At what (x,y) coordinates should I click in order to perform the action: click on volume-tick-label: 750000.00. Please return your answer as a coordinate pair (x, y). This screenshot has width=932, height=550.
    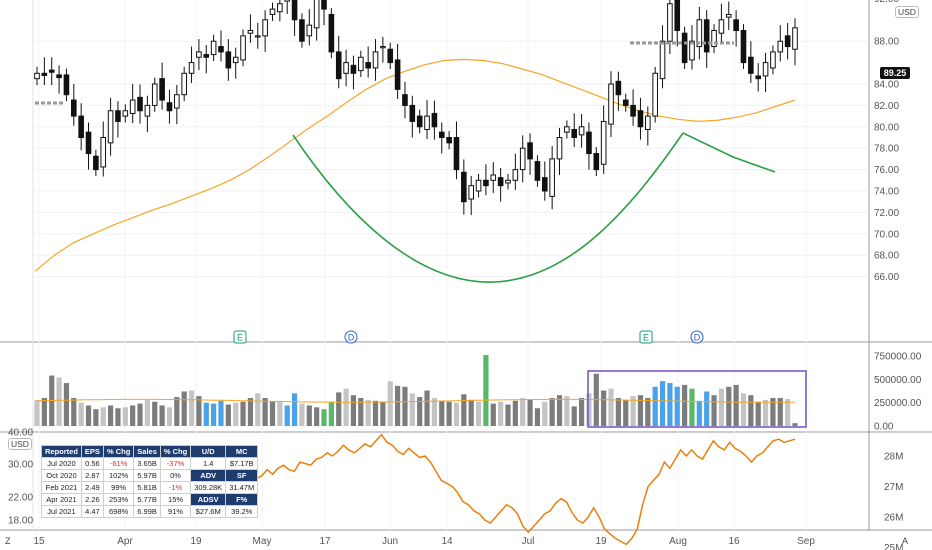
    Looking at the image, I should click on (898, 357).